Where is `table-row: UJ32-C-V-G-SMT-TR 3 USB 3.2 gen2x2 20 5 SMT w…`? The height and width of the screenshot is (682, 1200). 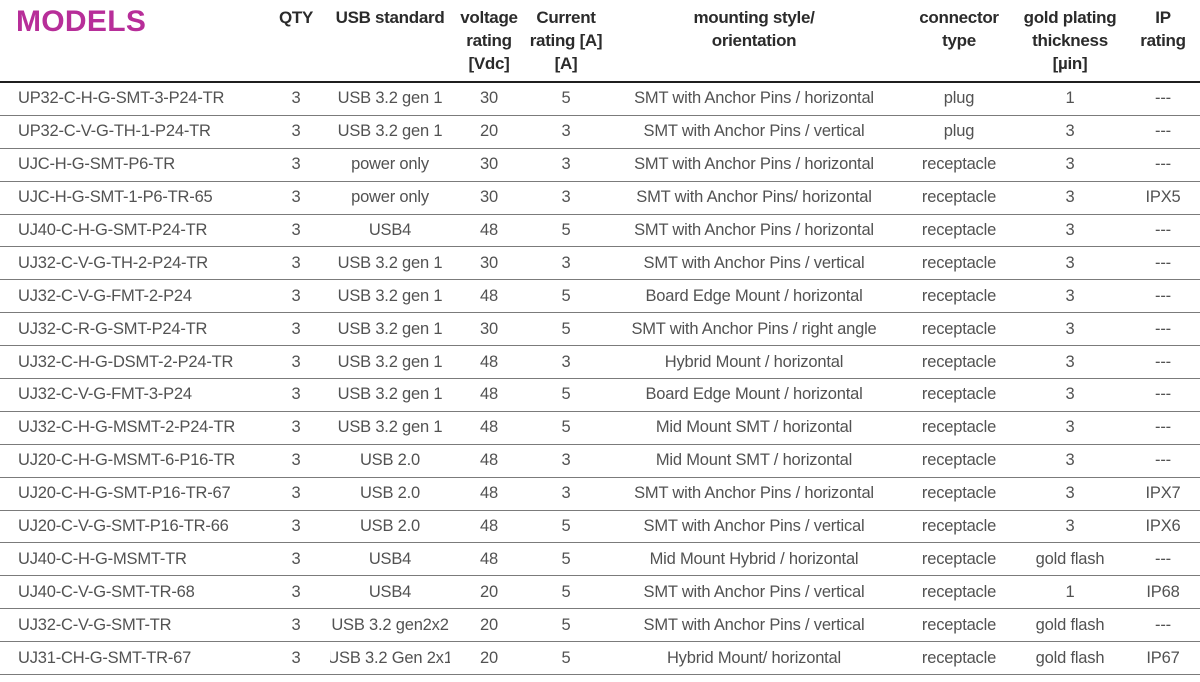
table-row: UJ32-C-V-G-SMT-TR 3 USB 3.2 gen2x2 20 5 SMT w… is located at coordinates (600, 626).